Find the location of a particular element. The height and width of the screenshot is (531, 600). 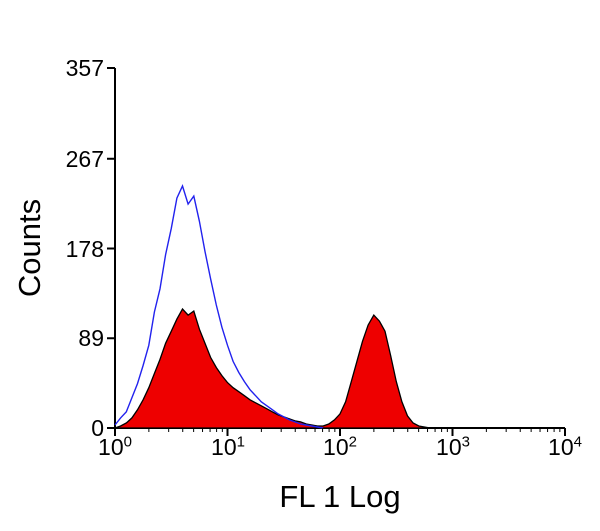

x-tick-label-1e4: 104 is located at coordinates (565, 447).